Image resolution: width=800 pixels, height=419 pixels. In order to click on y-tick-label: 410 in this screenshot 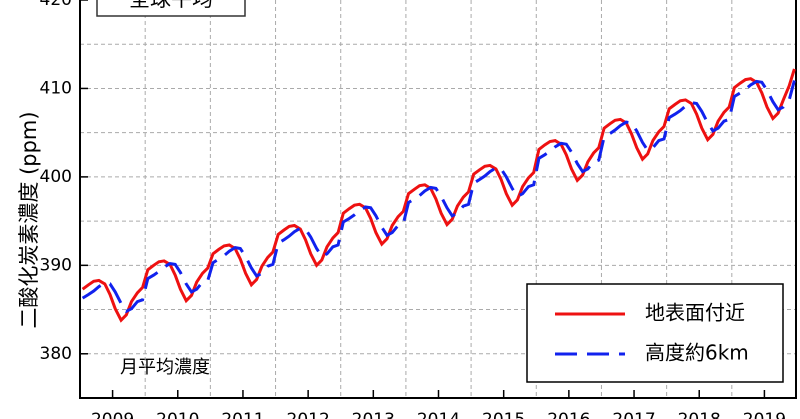, I will do `click(56, 88)`.